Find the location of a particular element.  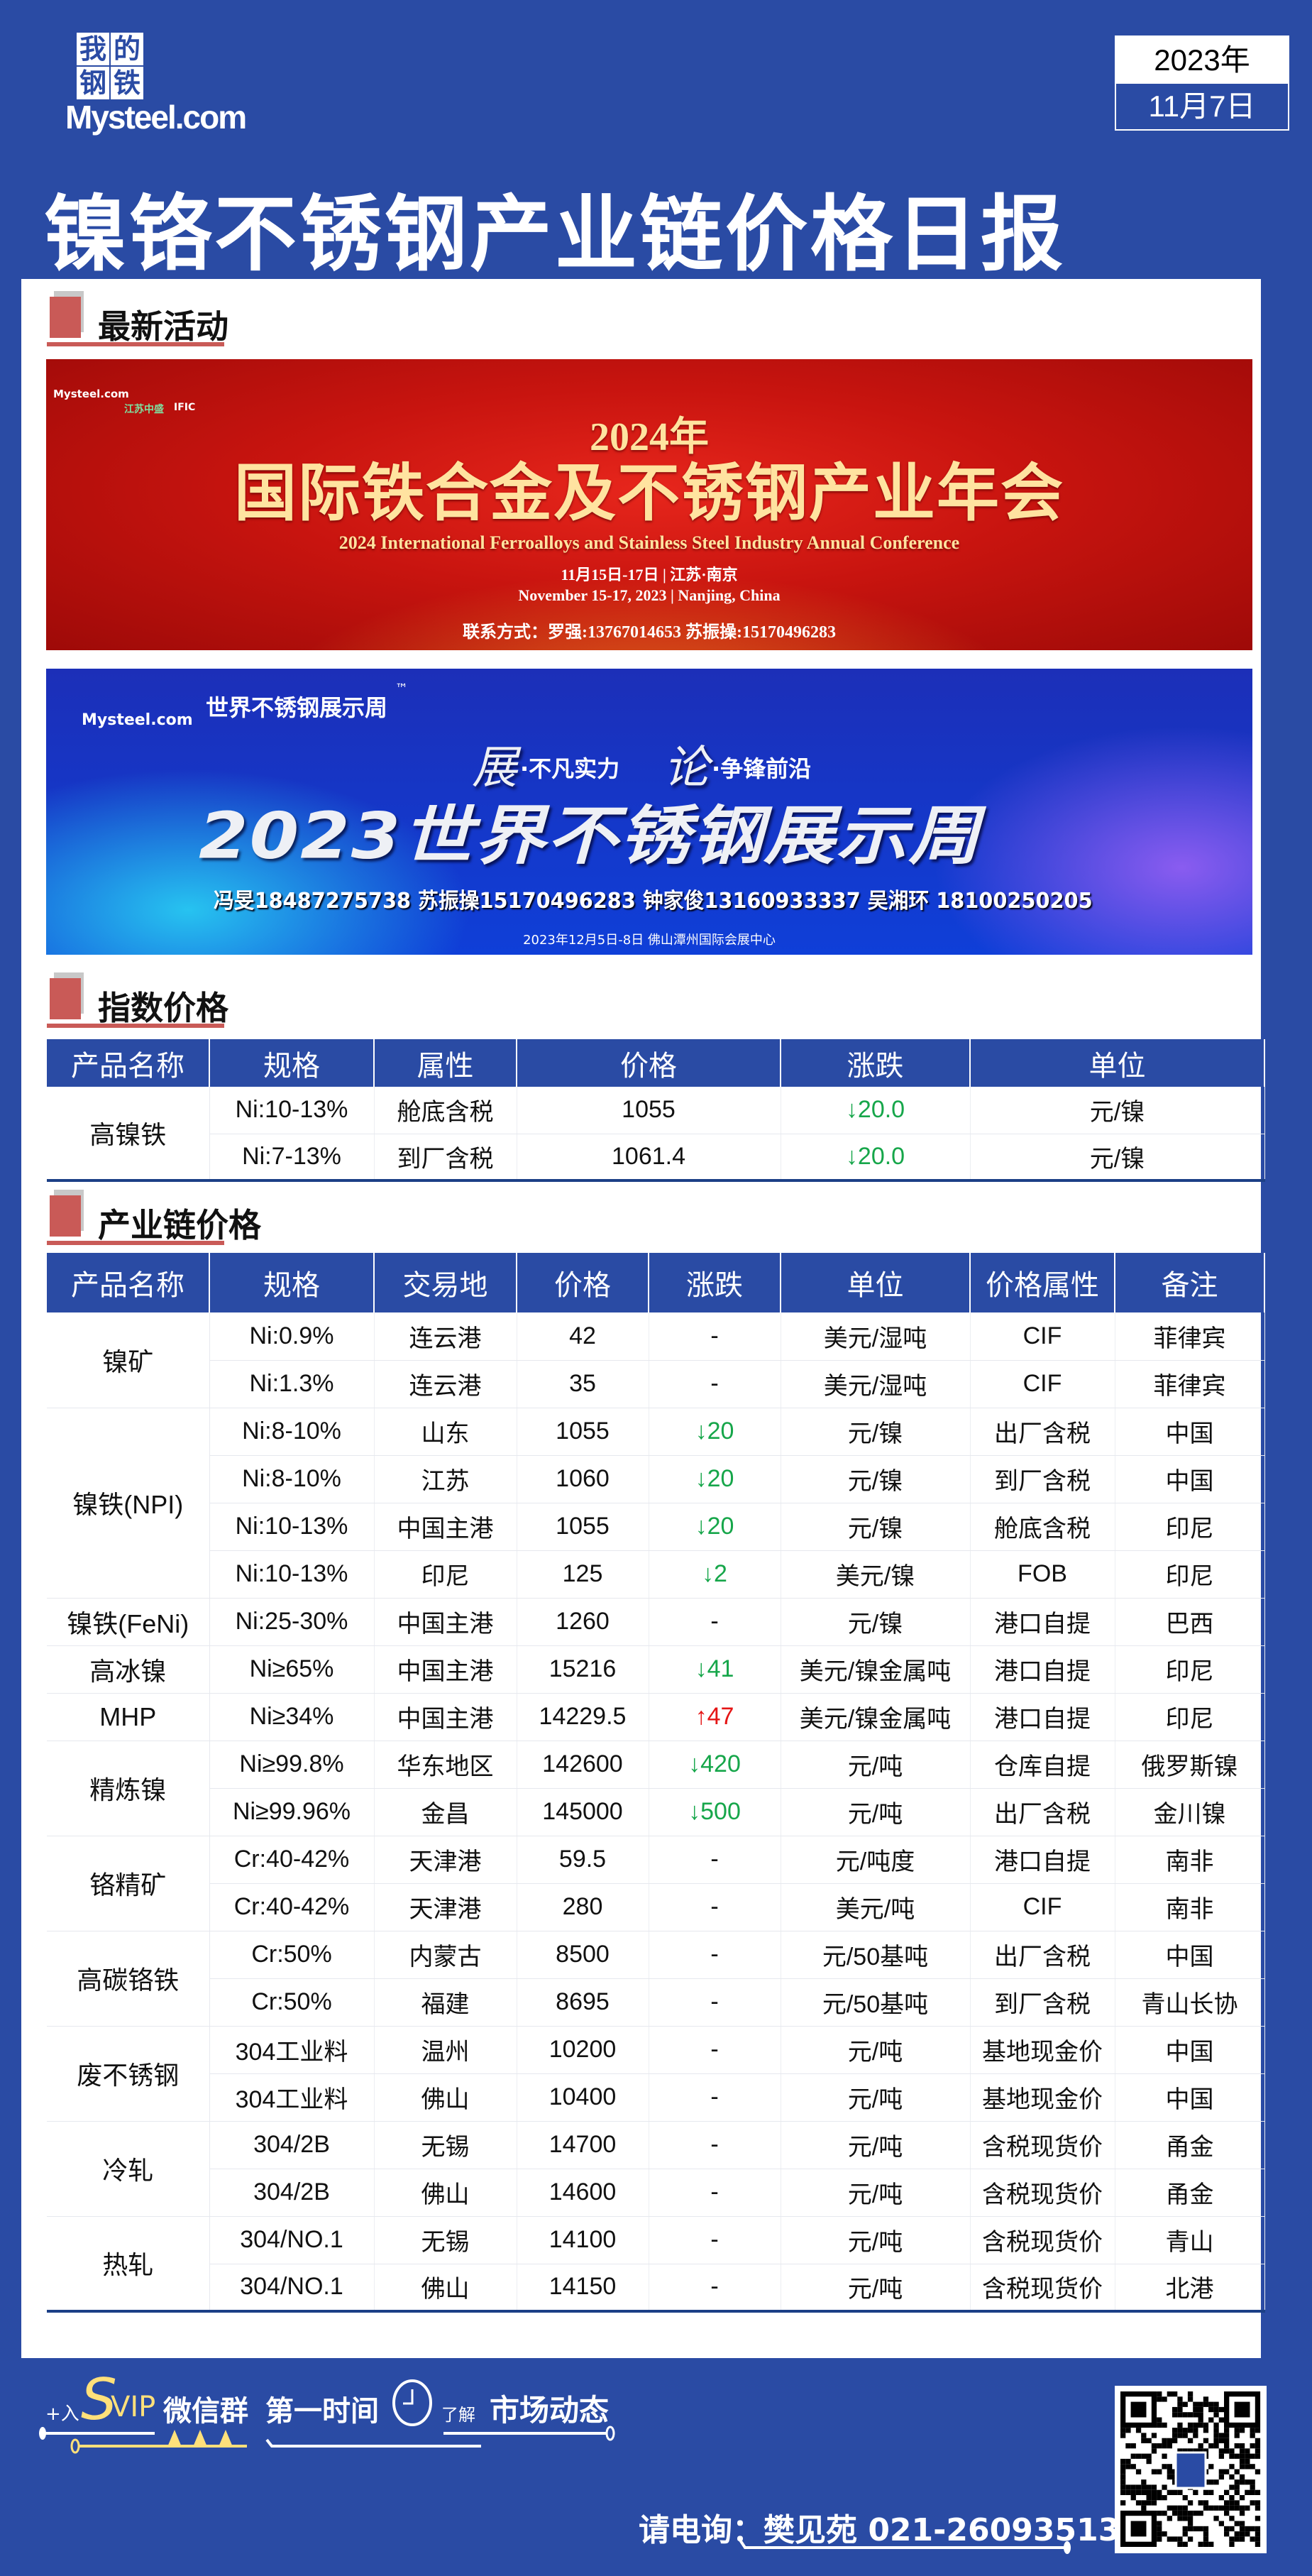

spec-cell: 304工业料 is located at coordinates (292, 2050).